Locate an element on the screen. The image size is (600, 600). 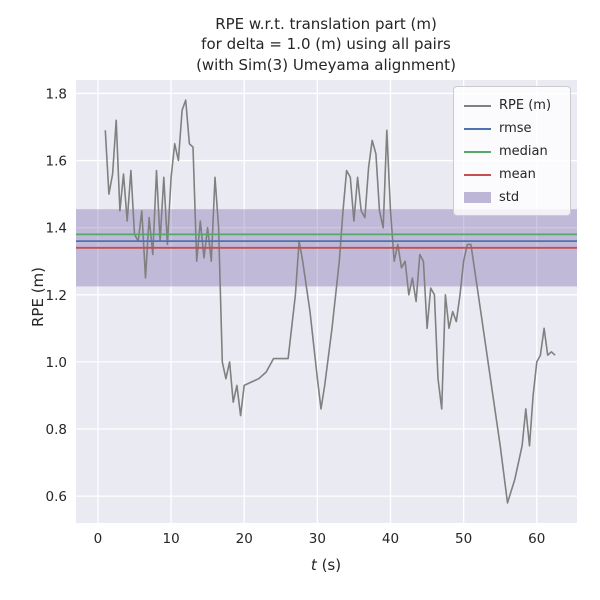
x-axis-label: t (s) is located at coordinates (326, 565).